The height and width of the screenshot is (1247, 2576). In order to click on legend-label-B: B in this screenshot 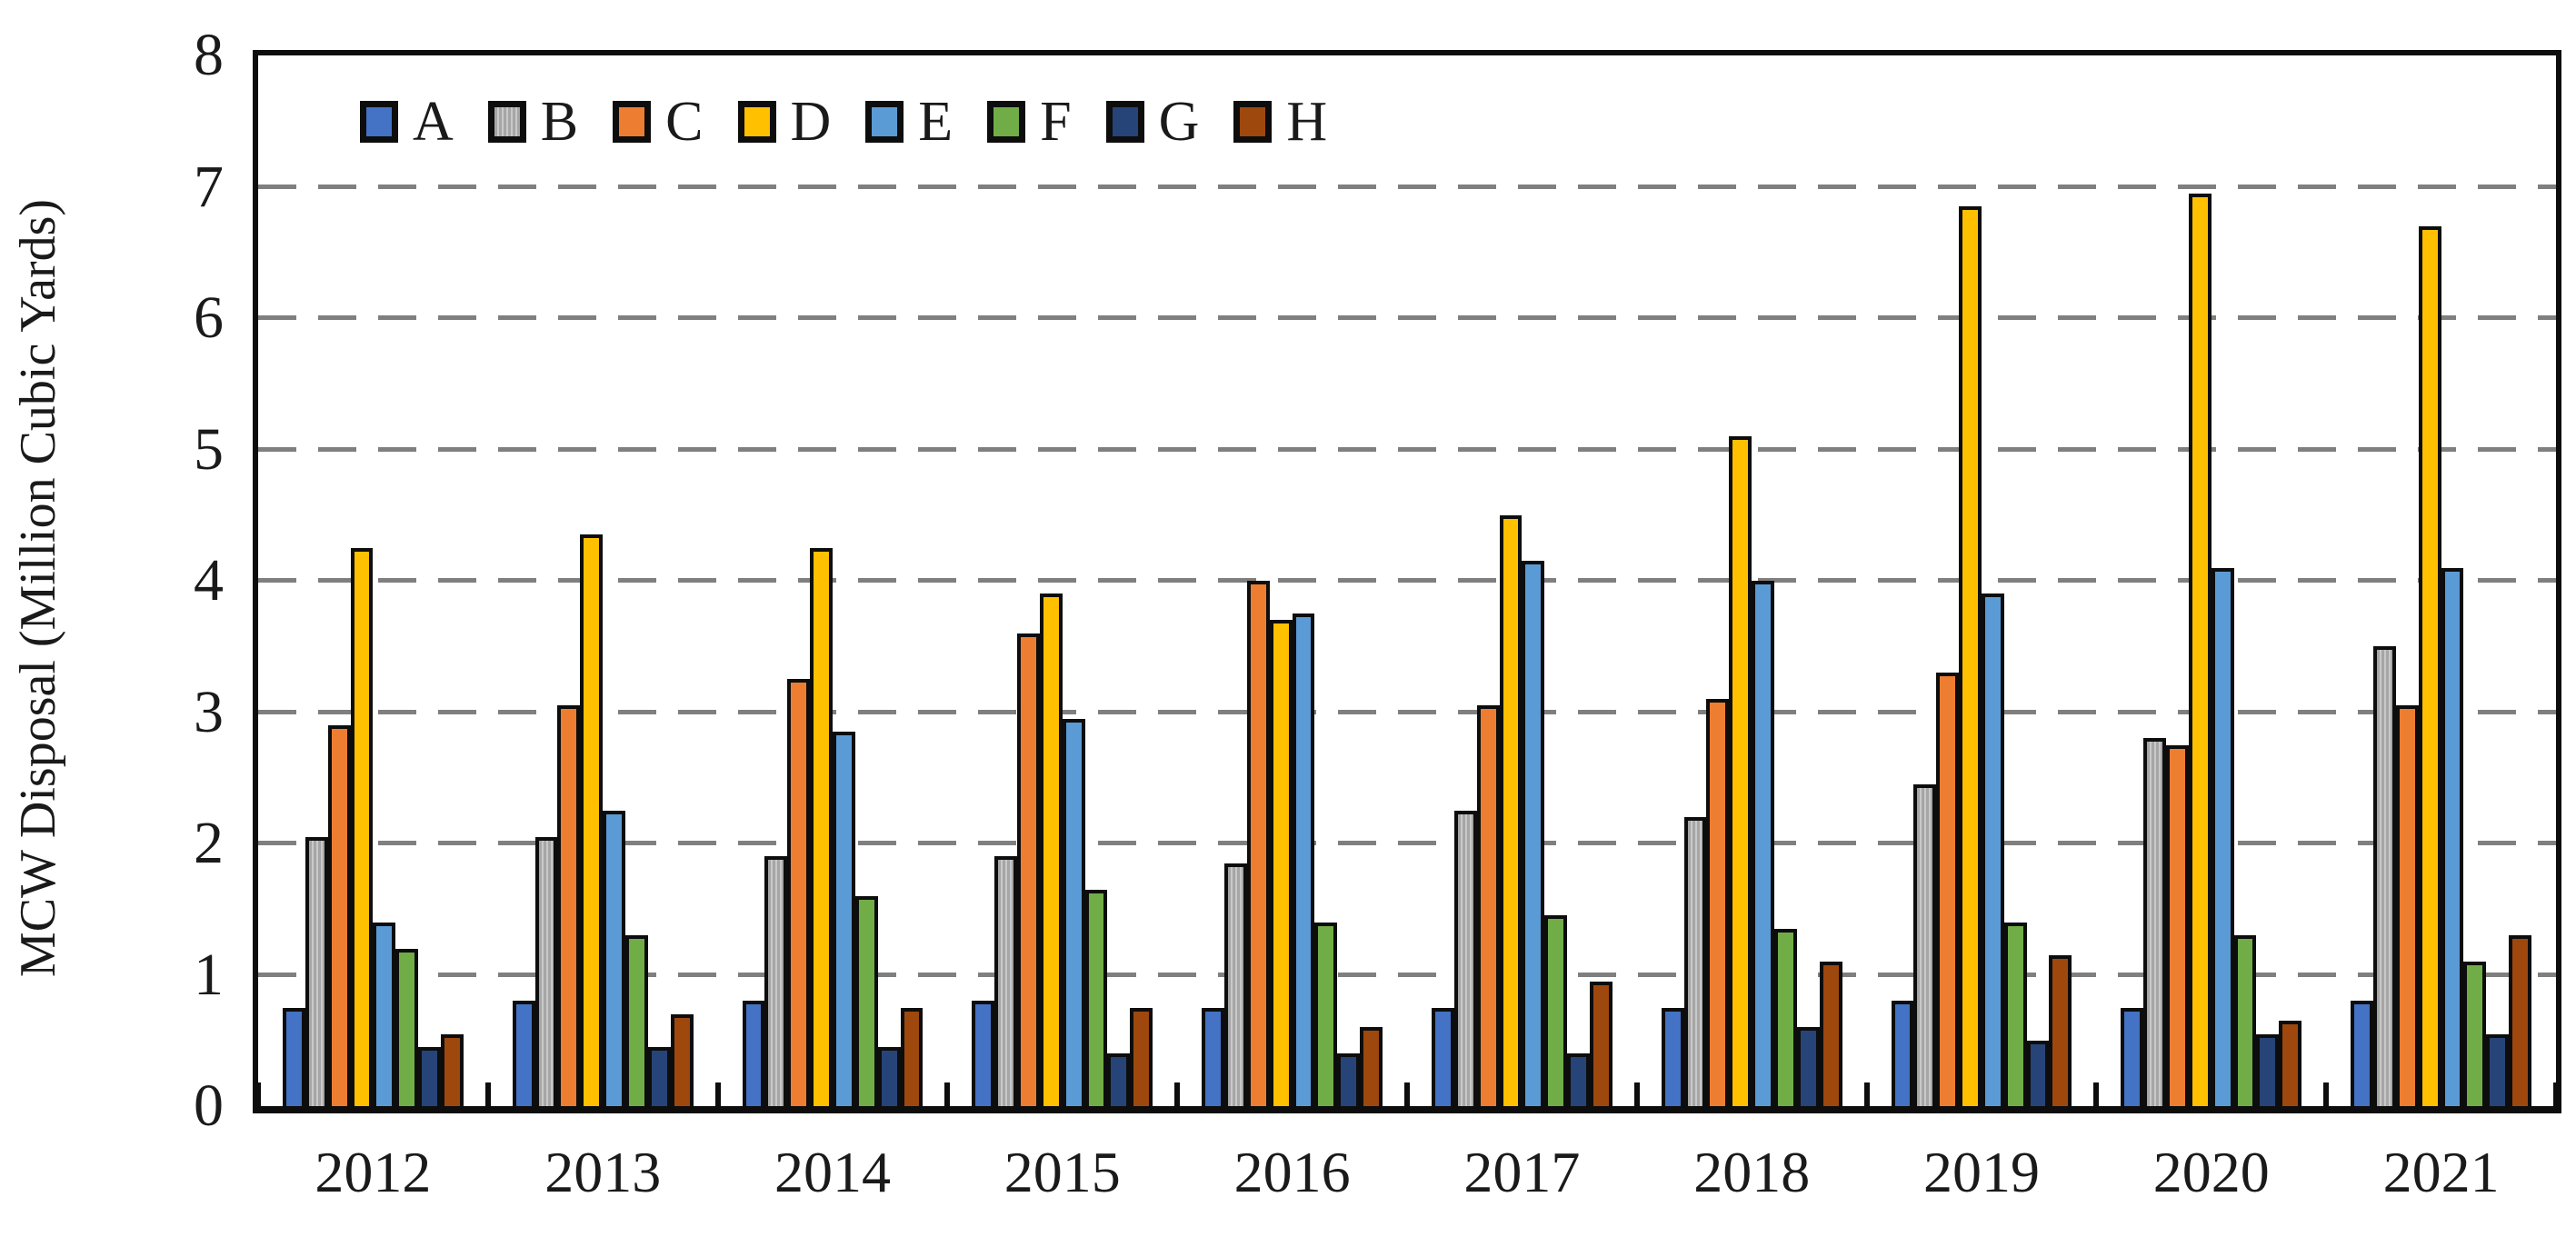, I will do `click(559, 122)`.